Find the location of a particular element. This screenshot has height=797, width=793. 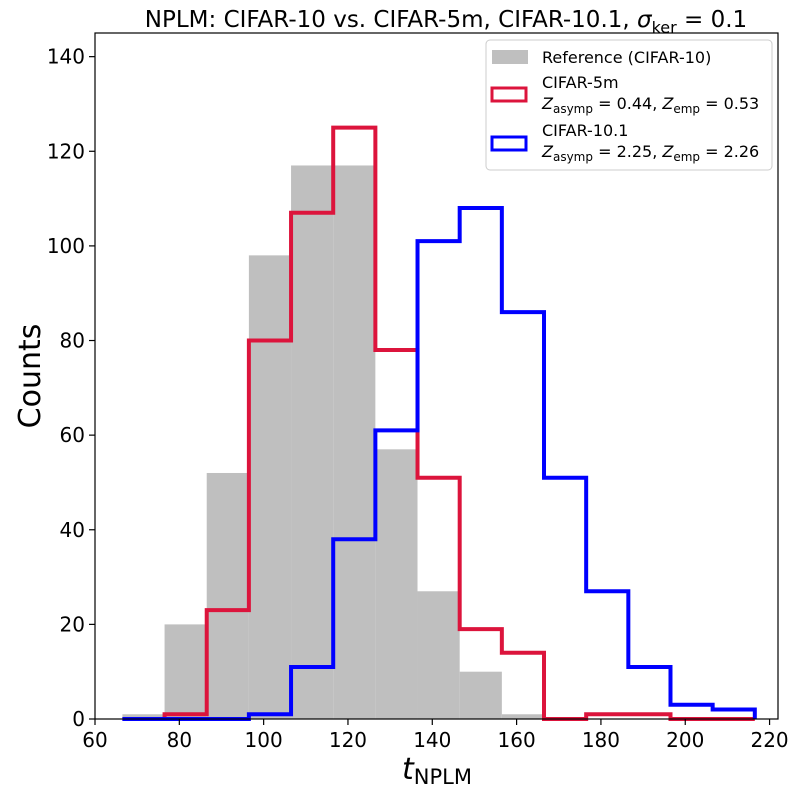

x-tick-label: 180 is located at coordinates (601, 740).